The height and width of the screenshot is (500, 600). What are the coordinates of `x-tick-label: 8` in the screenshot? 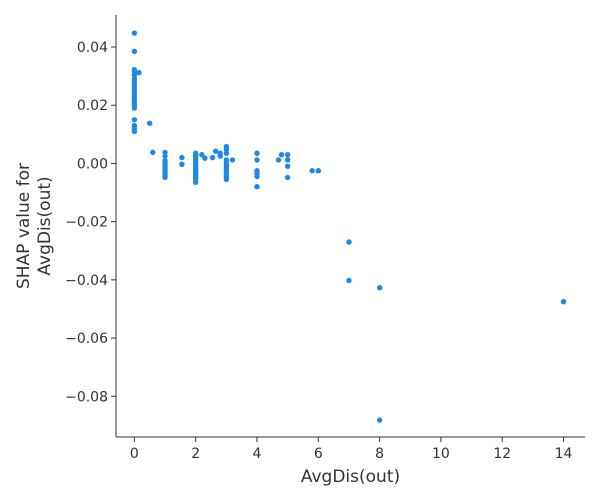 It's located at (379, 454).